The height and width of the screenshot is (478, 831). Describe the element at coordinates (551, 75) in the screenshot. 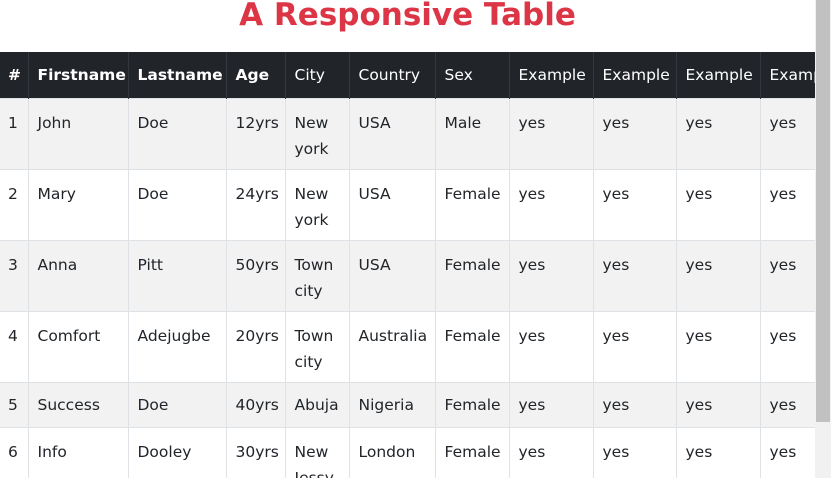

I see `header-example-1: Example` at that location.